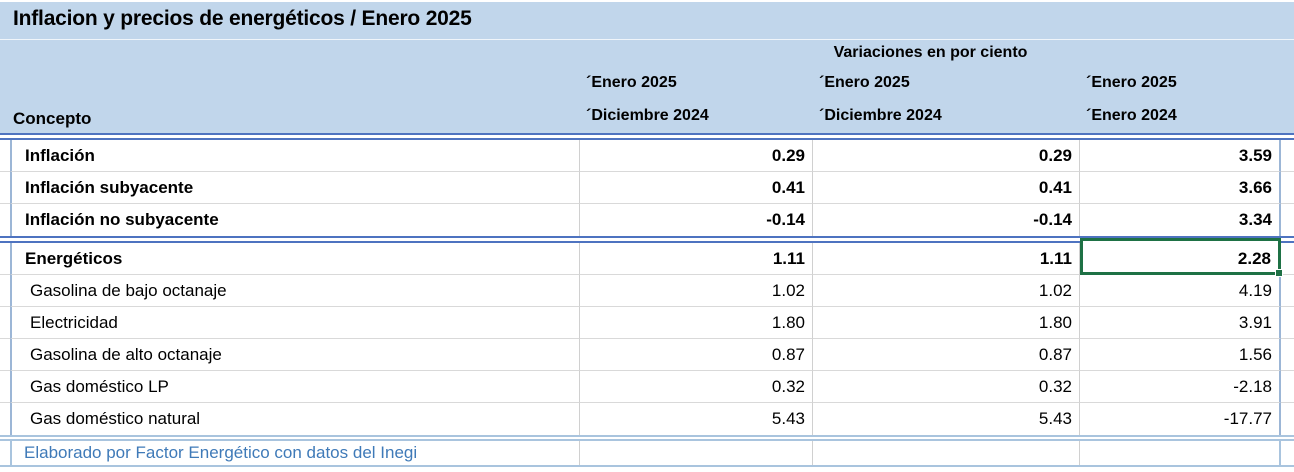 This screenshot has width=1294, height=472. What do you see at coordinates (647, 39) in the screenshot?
I see `title-row-divider` at bounding box center [647, 39].